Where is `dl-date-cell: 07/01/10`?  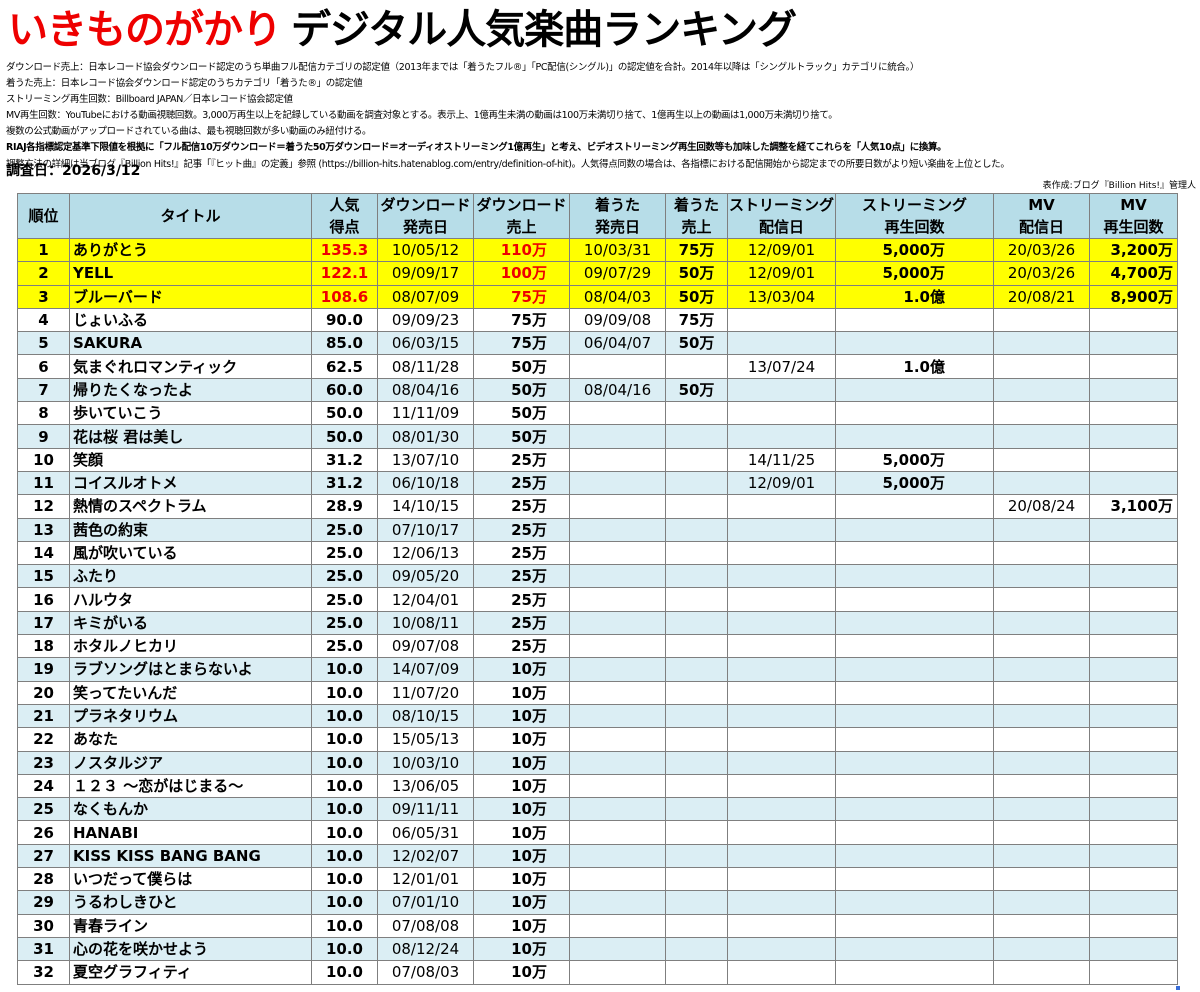 dl-date-cell: 07/01/10 is located at coordinates (425, 902).